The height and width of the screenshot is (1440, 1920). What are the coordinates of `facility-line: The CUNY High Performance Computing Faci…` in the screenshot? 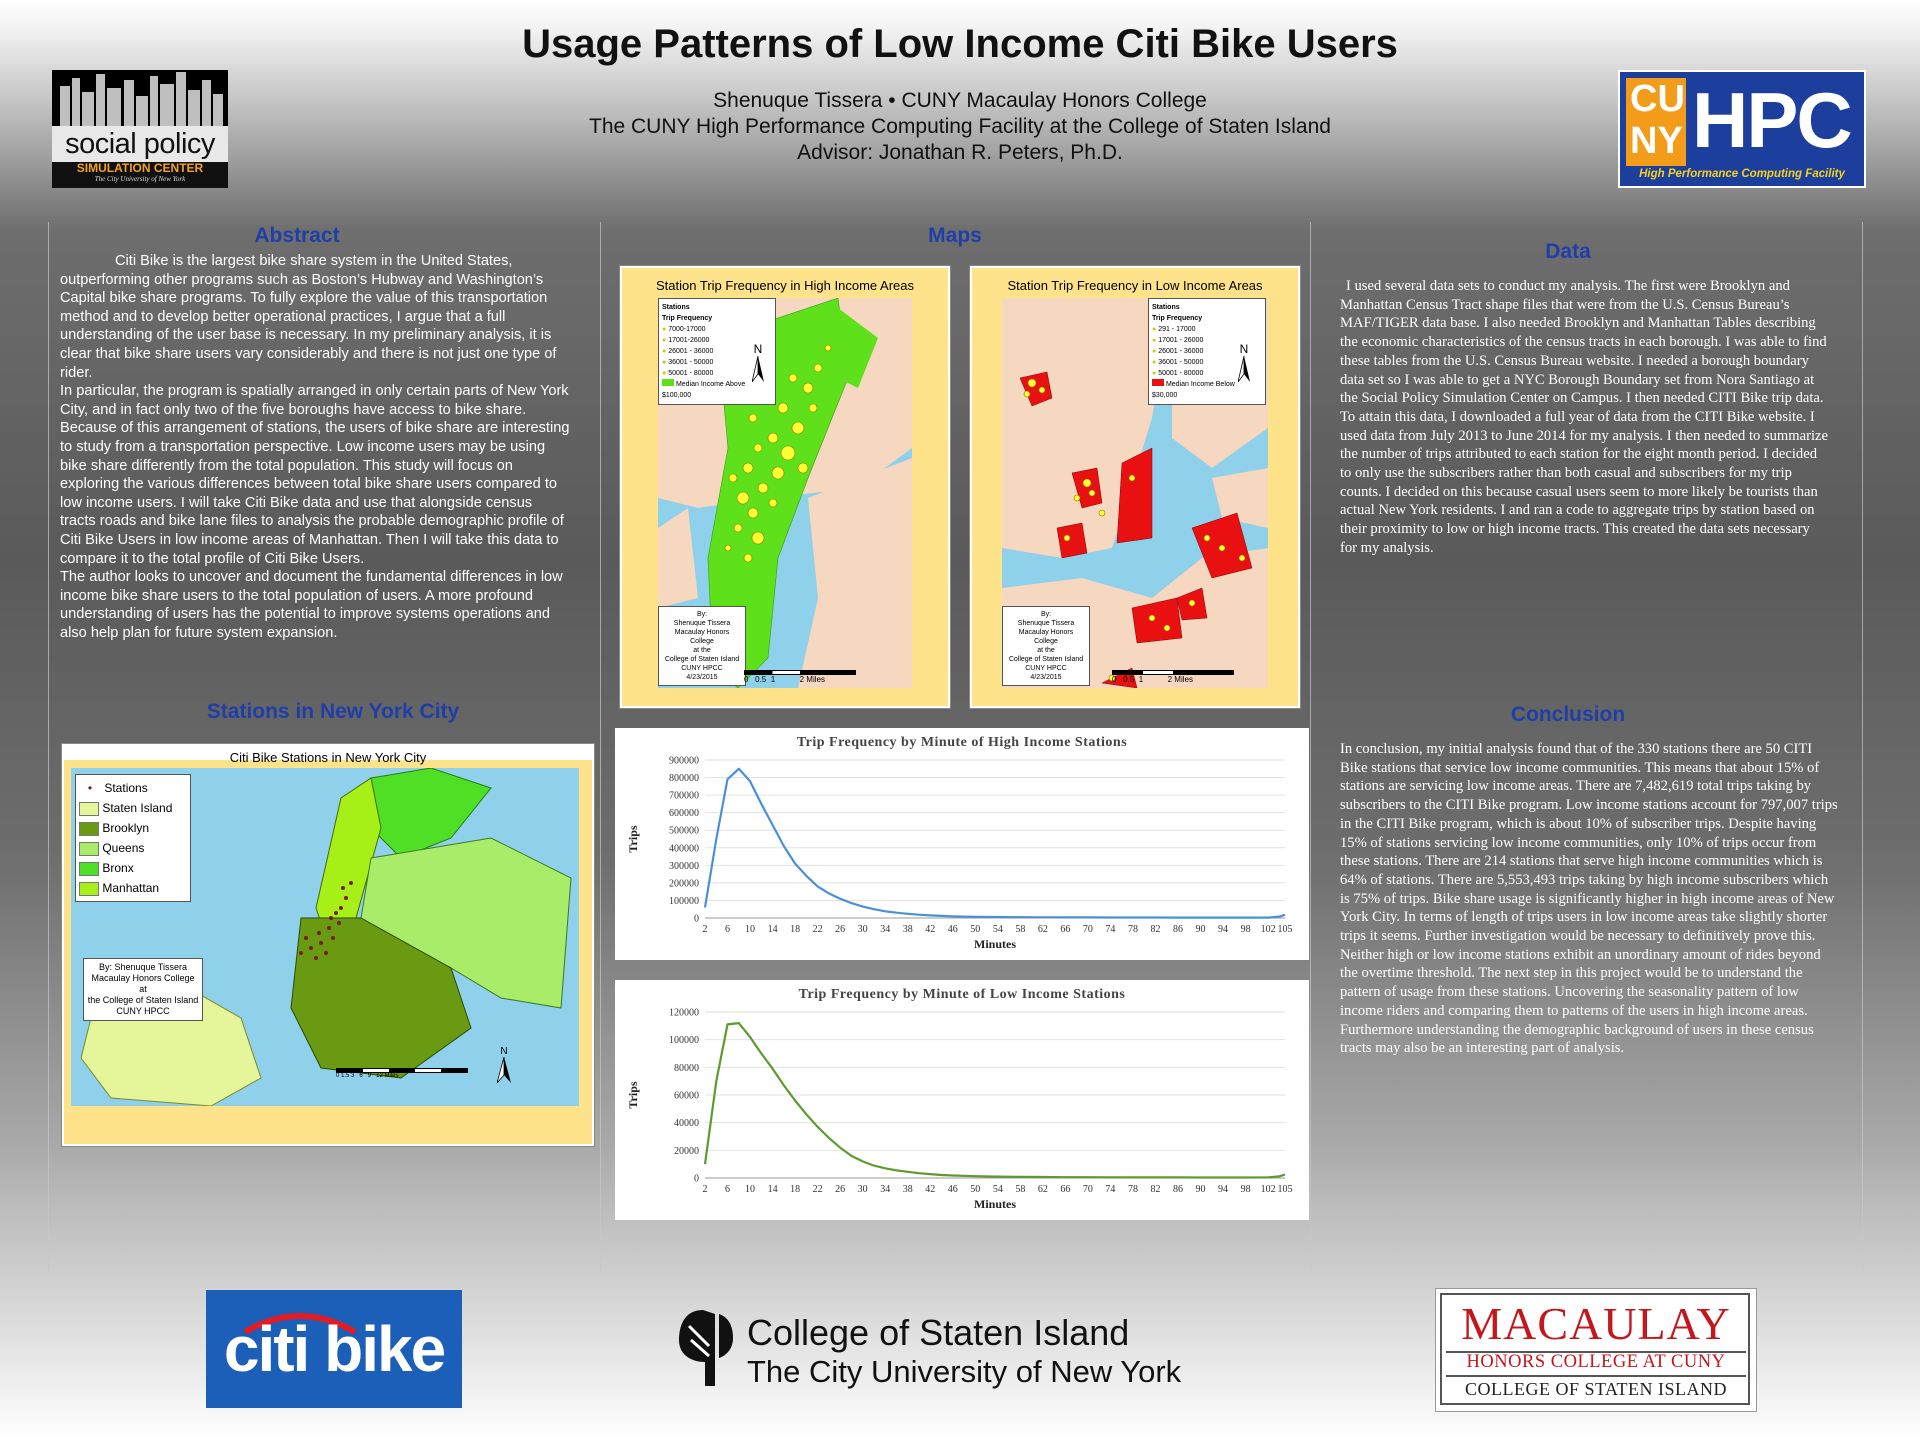 It's located at (960, 126).